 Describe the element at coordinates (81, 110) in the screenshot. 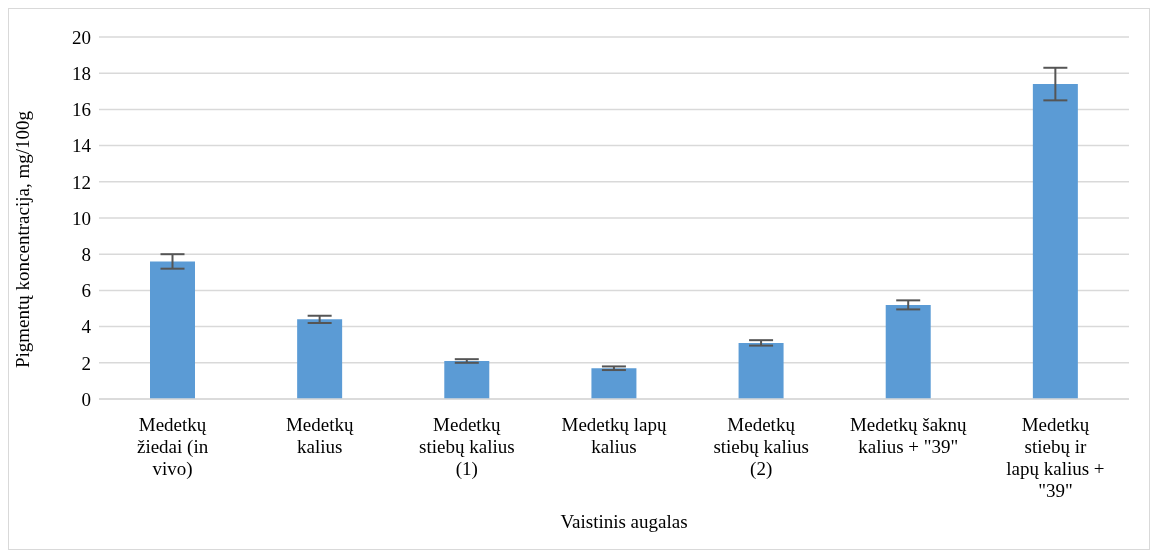

I see `y-tick-label: 16` at that location.